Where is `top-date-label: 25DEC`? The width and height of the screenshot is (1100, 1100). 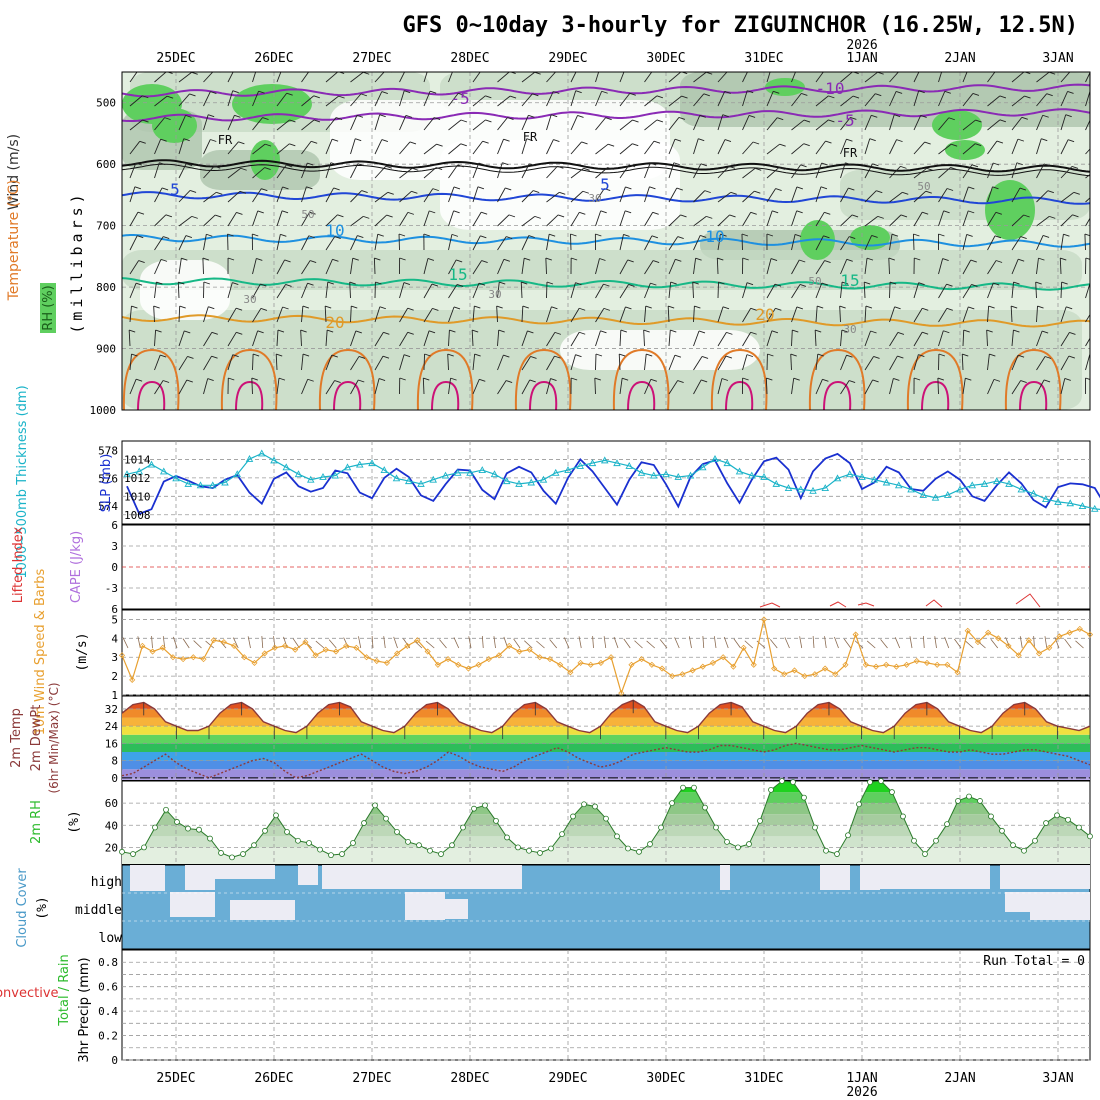
top-date-label: 25DEC is located at coordinates (175, 58).